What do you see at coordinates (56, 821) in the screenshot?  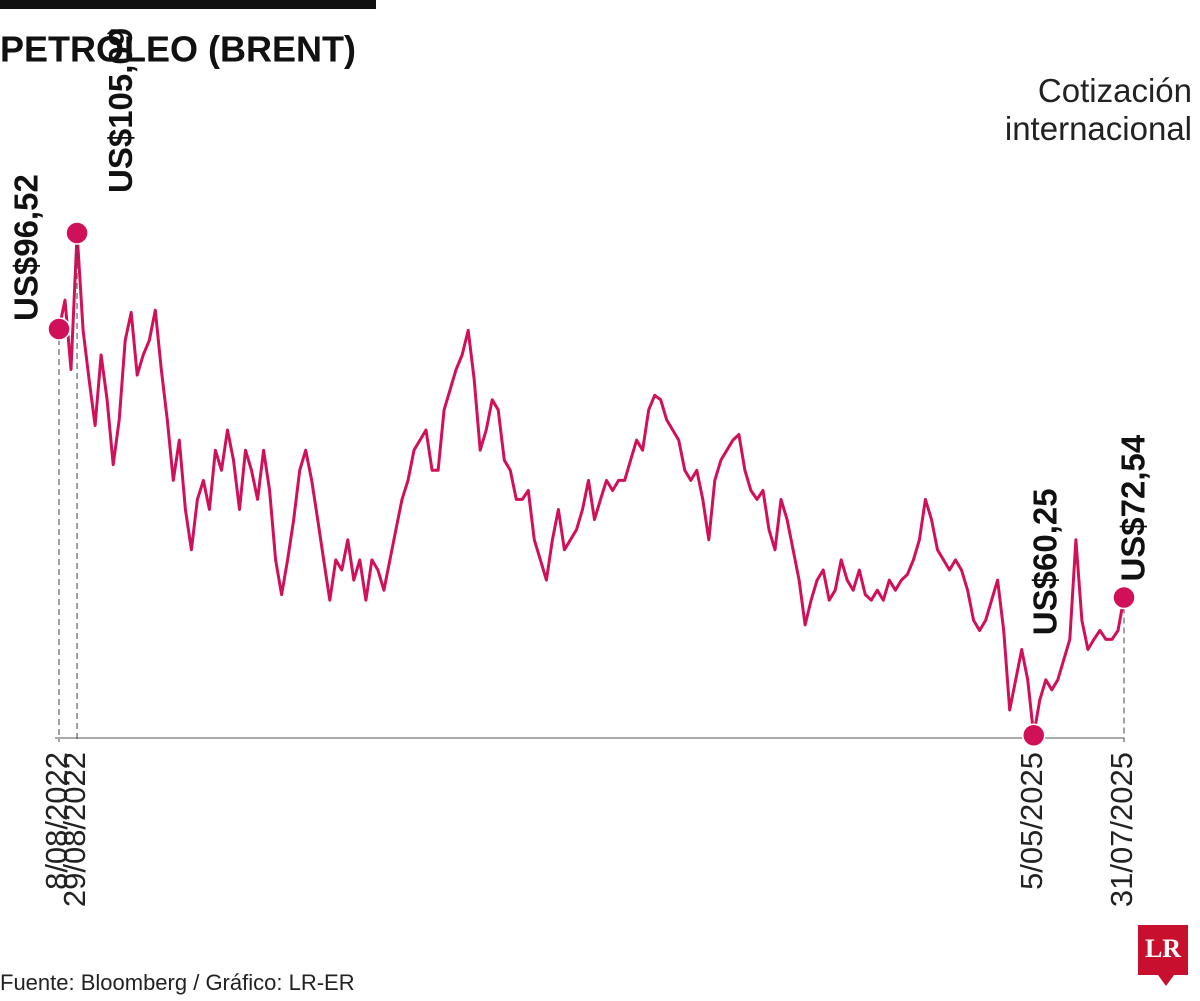 I see `x-tick-label: 8/08/2022` at bounding box center [56, 821].